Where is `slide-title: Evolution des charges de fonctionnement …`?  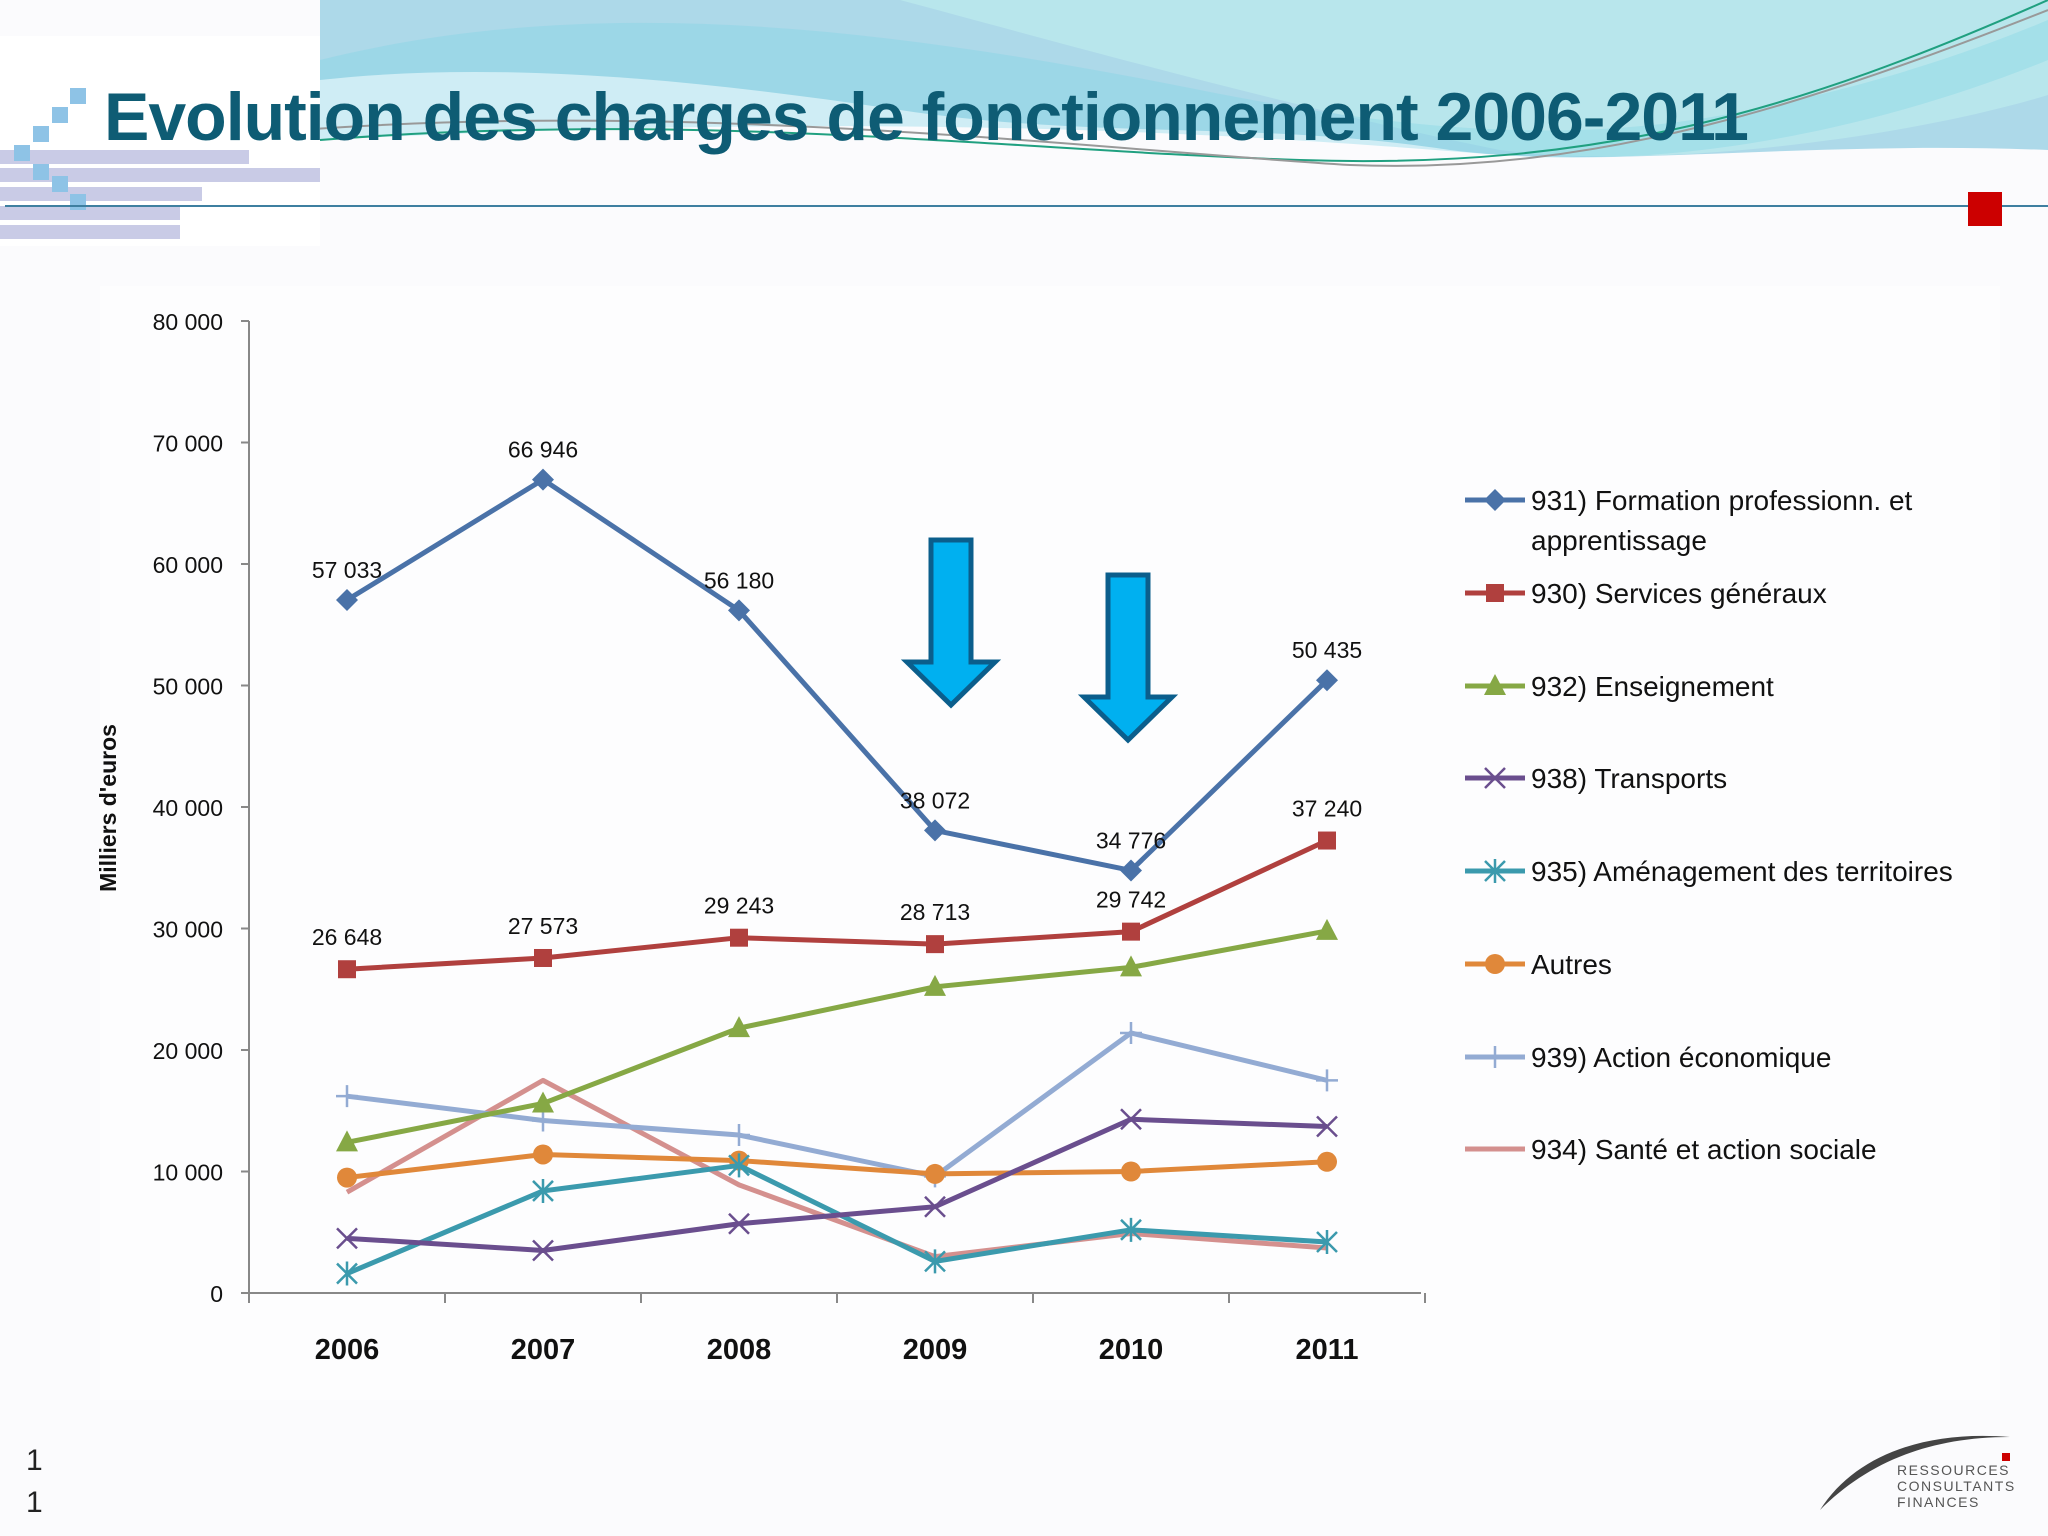 slide-title: Evolution des charges de fonctionnement … is located at coordinates (926, 117).